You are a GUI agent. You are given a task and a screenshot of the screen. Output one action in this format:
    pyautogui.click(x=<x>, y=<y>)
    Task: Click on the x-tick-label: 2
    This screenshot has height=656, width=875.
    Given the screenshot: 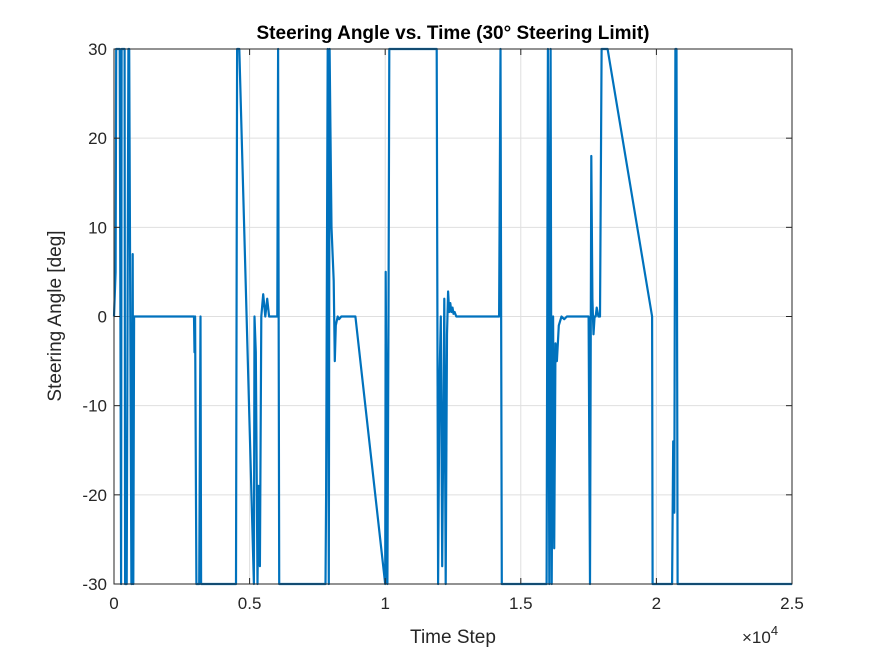 What is the action you would take?
    pyautogui.click(x=656, y=603)
    